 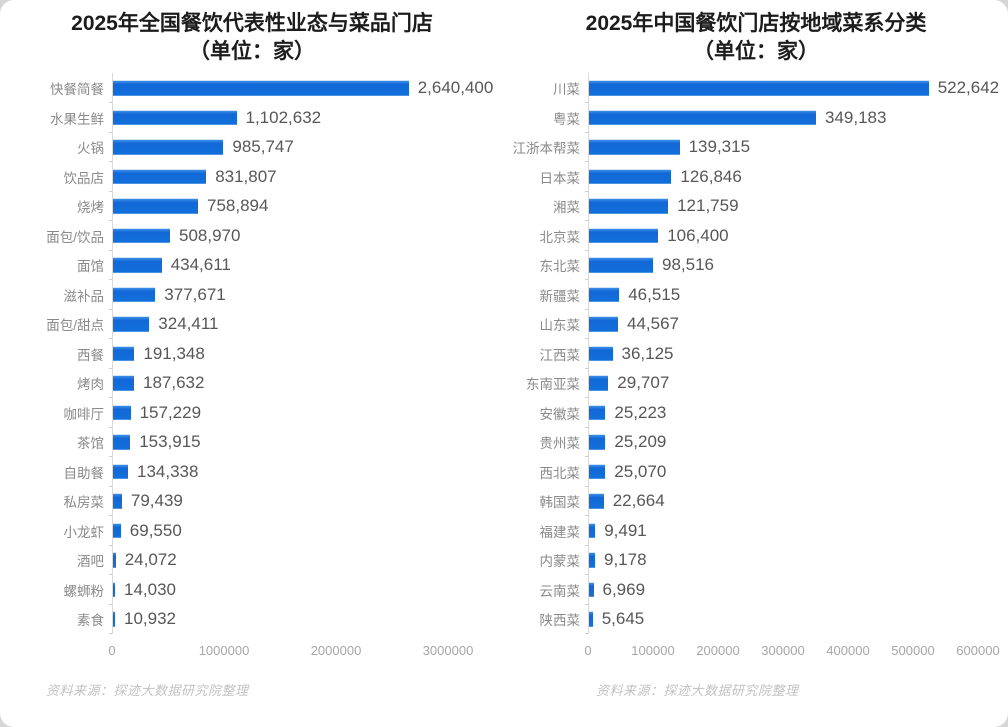 I want to click on bar-row: 粤菜 349,183, so click(x=756, y=117).